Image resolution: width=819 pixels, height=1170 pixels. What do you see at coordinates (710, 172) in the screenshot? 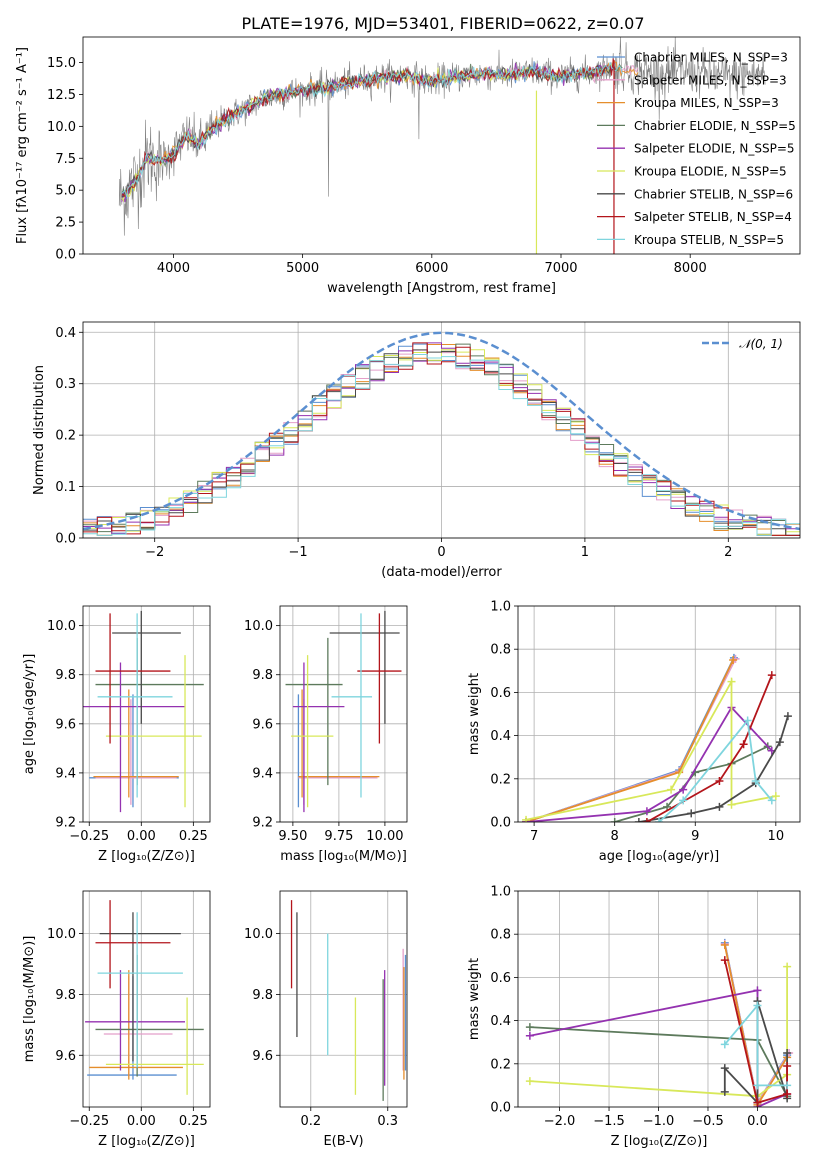
I see `legend-label: Kroupa ELODIE, N_SSP=5` at bounding box center [710, 172].